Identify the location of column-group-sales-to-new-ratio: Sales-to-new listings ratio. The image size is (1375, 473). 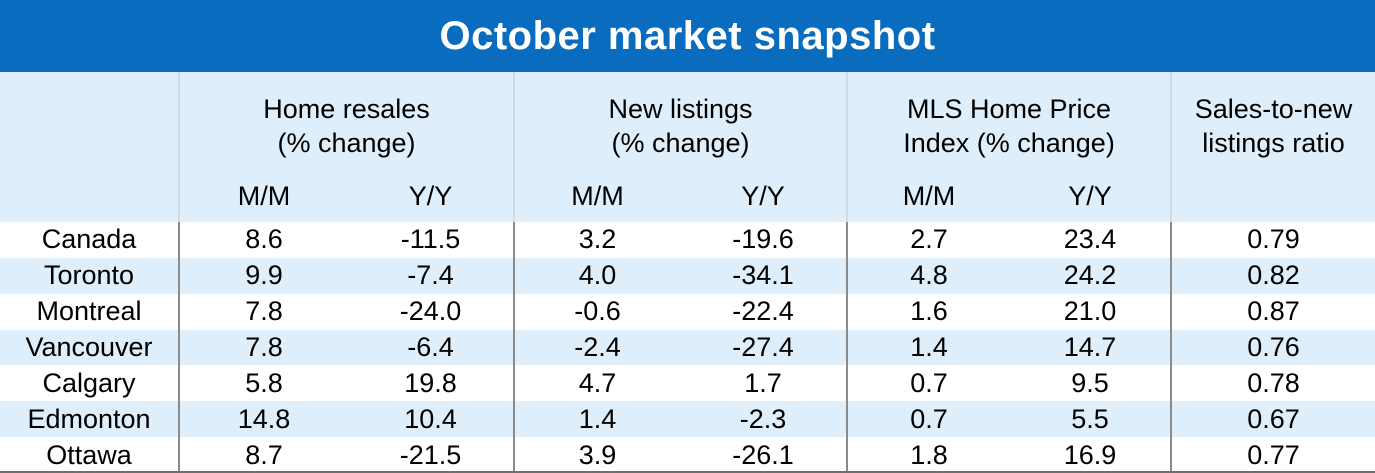
(1273, 121).